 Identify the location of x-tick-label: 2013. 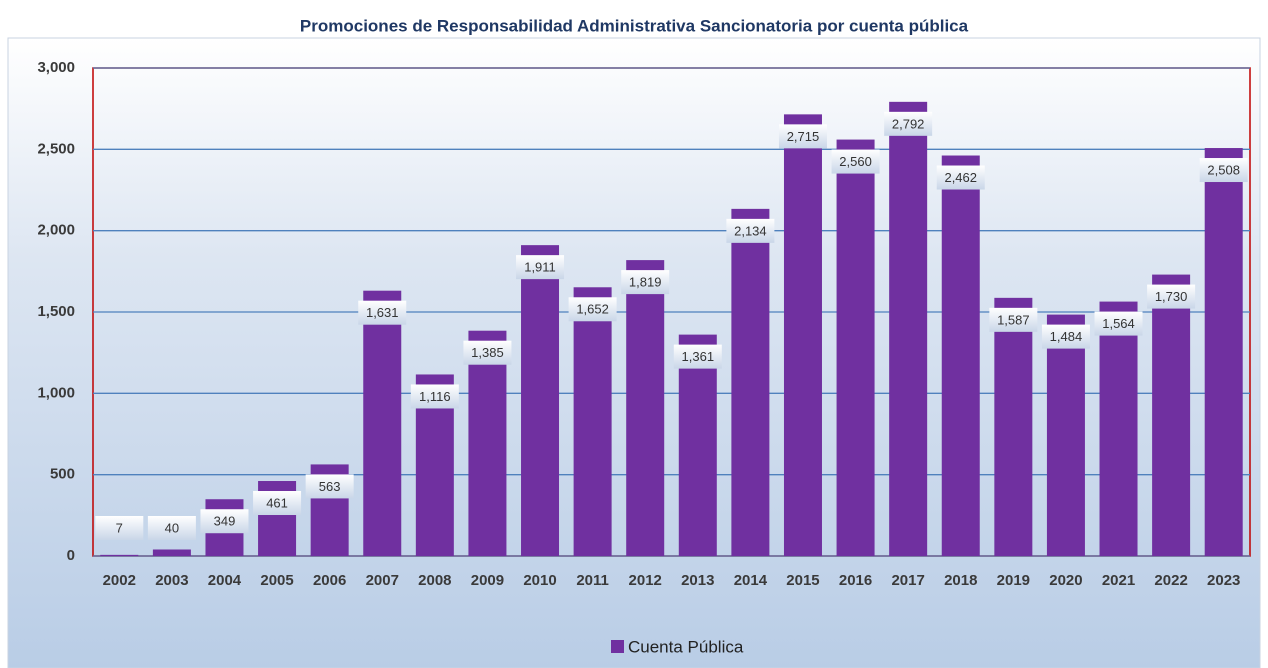
(697, 580).